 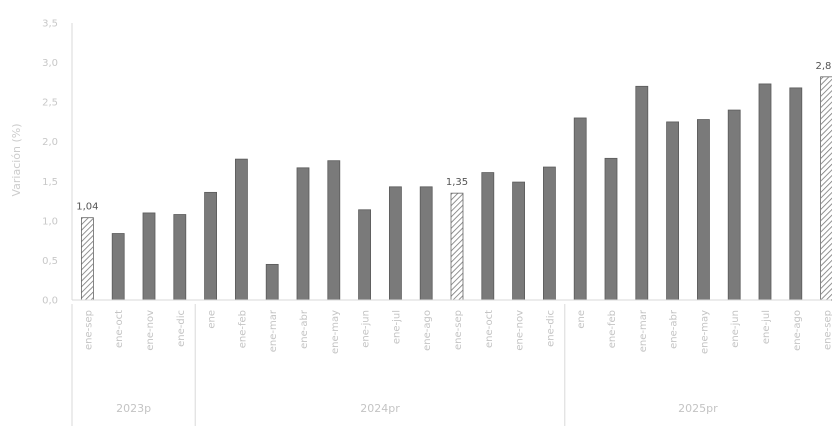 What do you see at coordinates (50, 301) in the screenshot?
I see `y-tick-label: 0,0` at bounding box center [50, 301].